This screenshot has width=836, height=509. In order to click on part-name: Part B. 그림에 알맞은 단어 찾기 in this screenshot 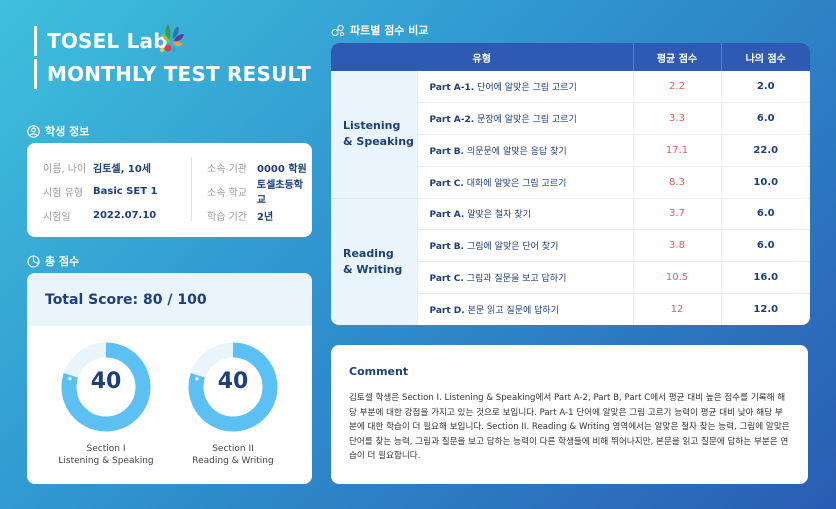, I will do `click(524, 245)`.